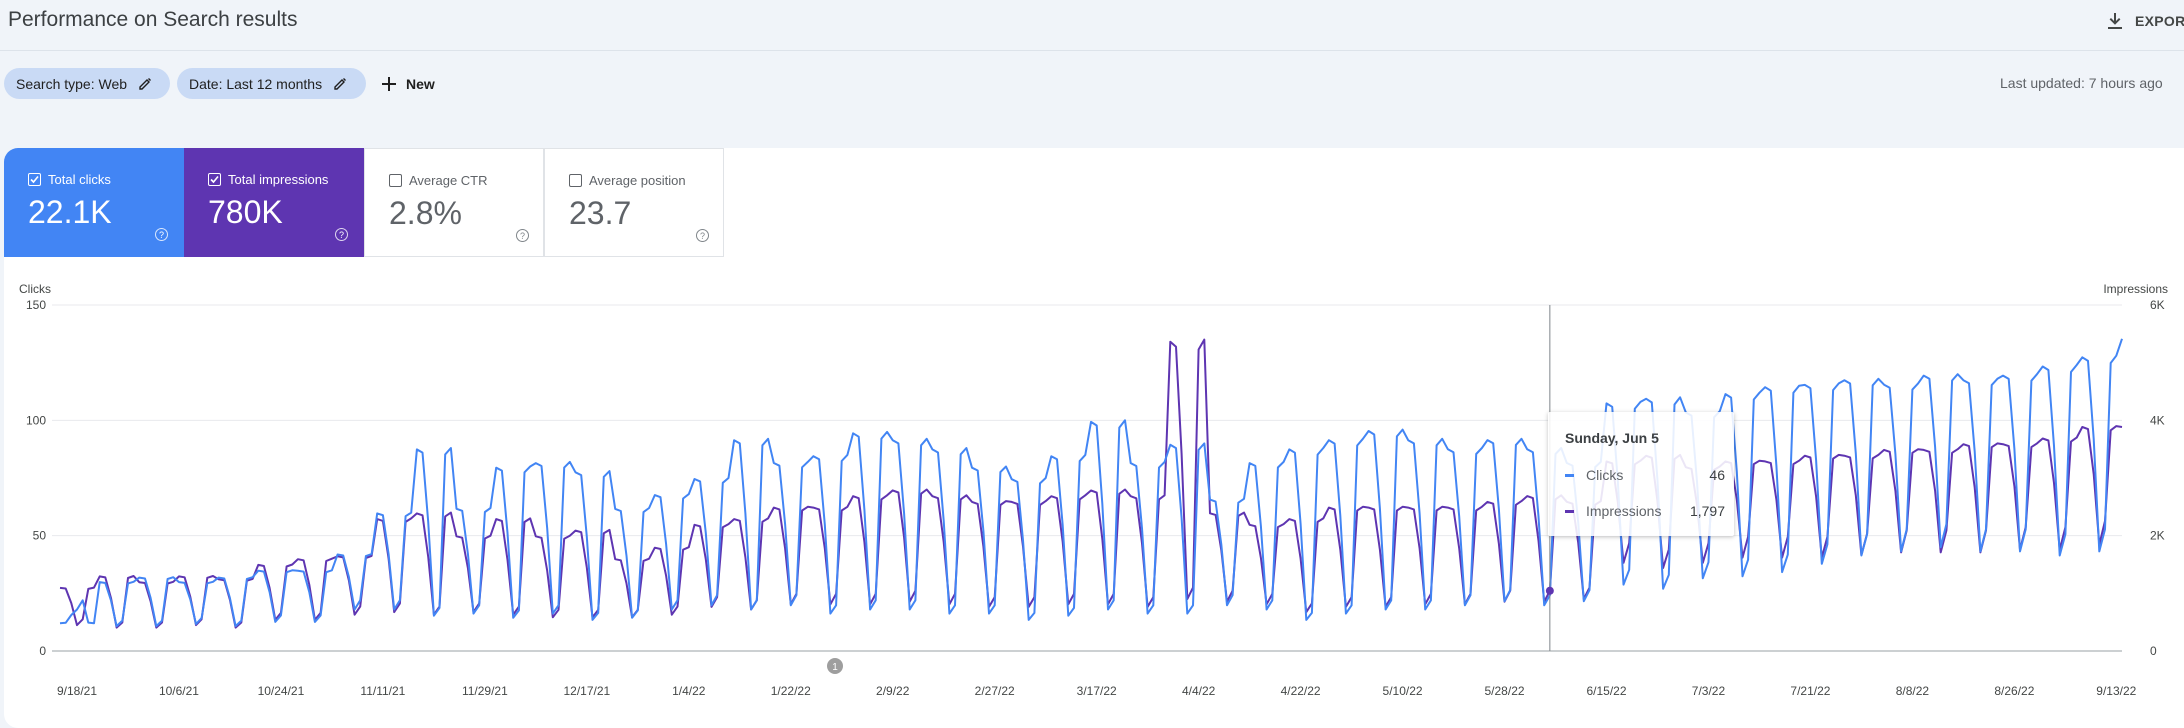 This screenshot has width=2184, height=728. Describe the element at coordinates (278, 179) in the screenshot. I see `metric-label: Total impressions` at that location.